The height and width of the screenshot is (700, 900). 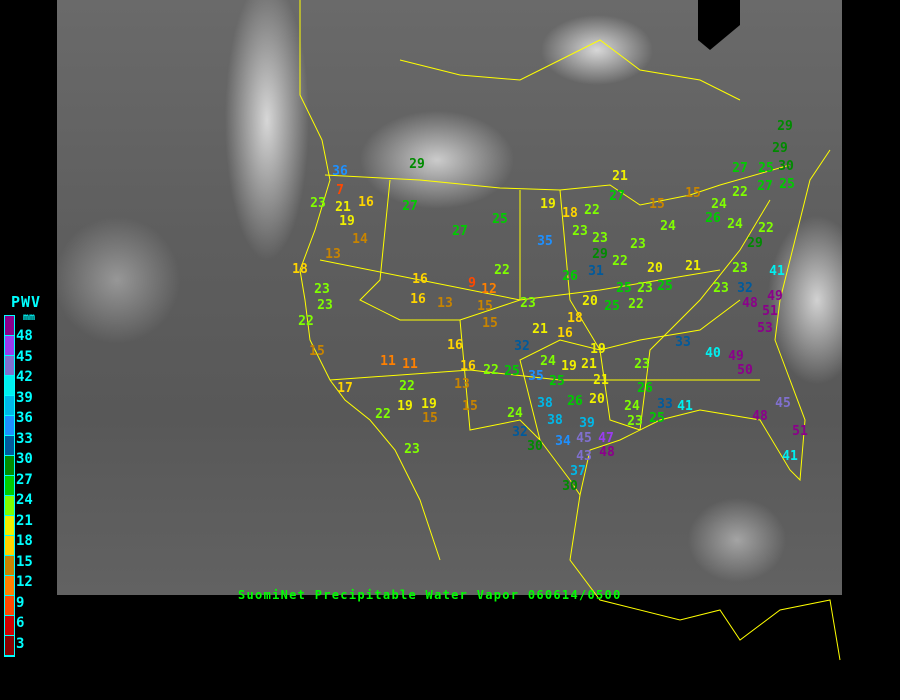 What do you see at coordinates (24, 459) in the screenshot?
I see `legend-label: 30` at bounding box center [24, 459].